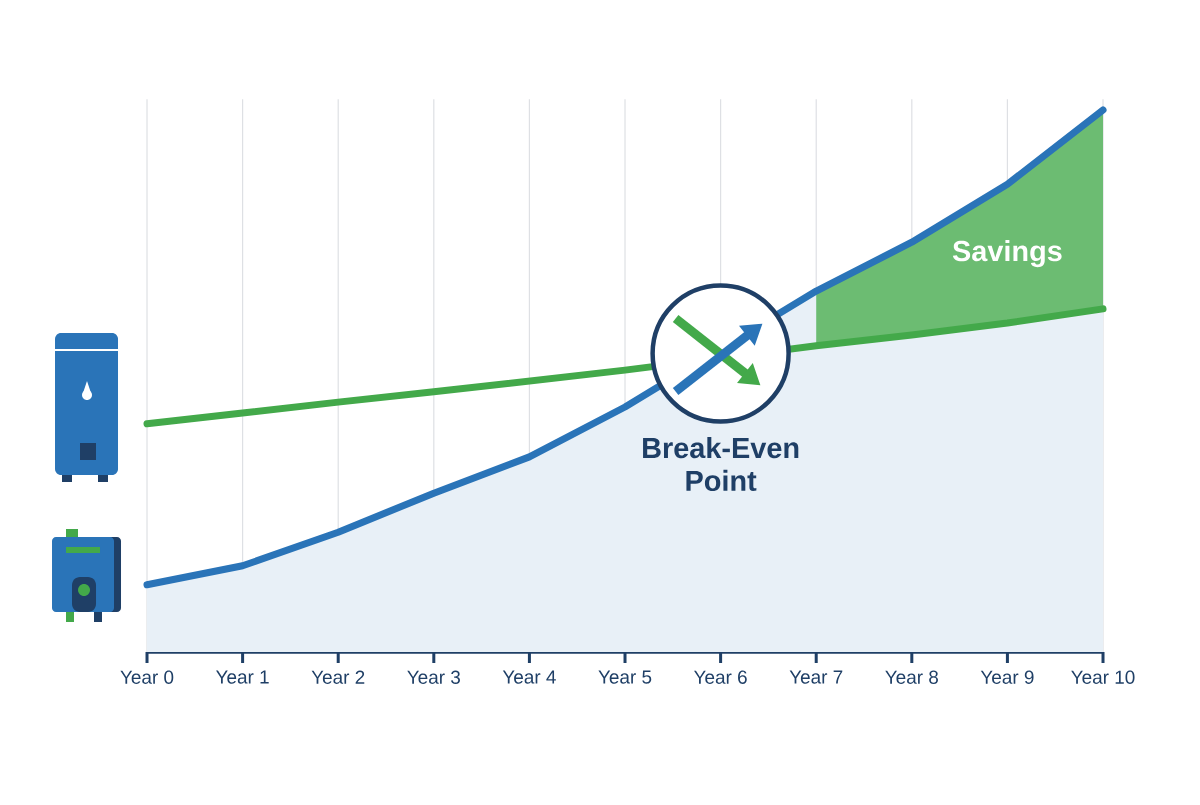  What do you see at coordinates (1103, 677) in the screenshot?
I see `x-tick-label: Year 10` at bounding box center [1103, 677].